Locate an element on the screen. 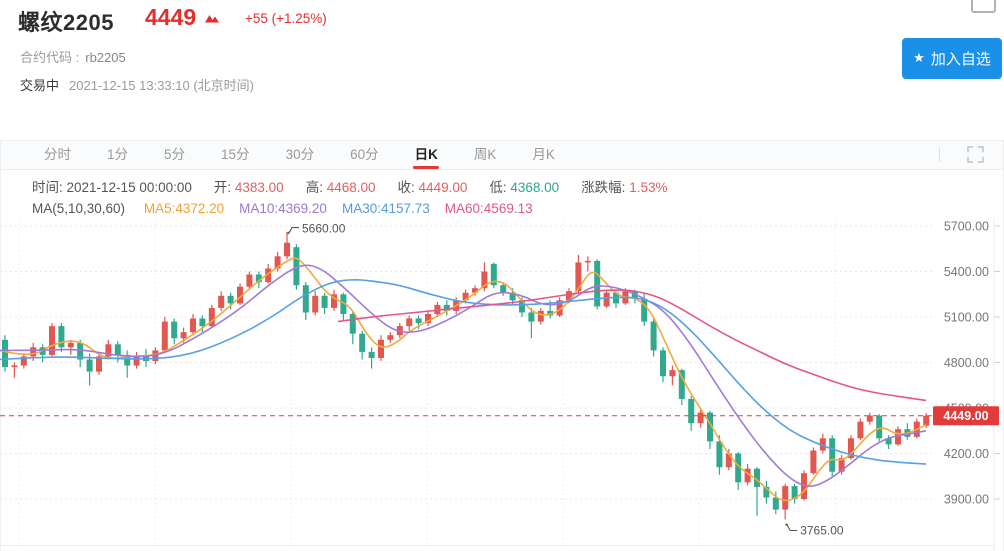  tab-月K: 月K is located at coordinates (543, 154).